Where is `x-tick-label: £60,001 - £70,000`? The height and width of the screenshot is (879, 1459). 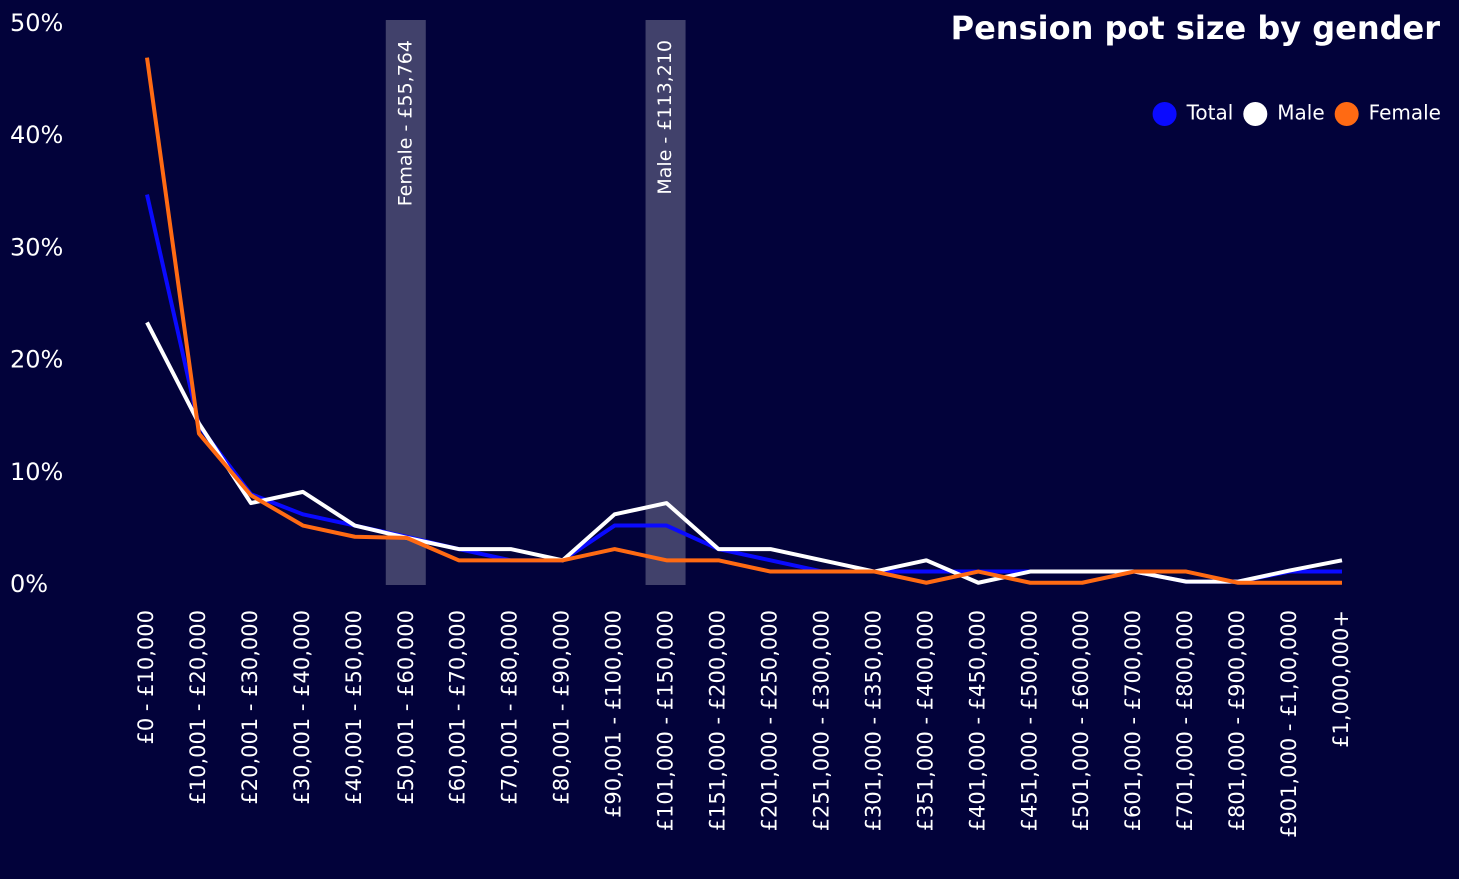
x-tick-label: £60,001 - £70,000 is located at coordinates (458, 707).